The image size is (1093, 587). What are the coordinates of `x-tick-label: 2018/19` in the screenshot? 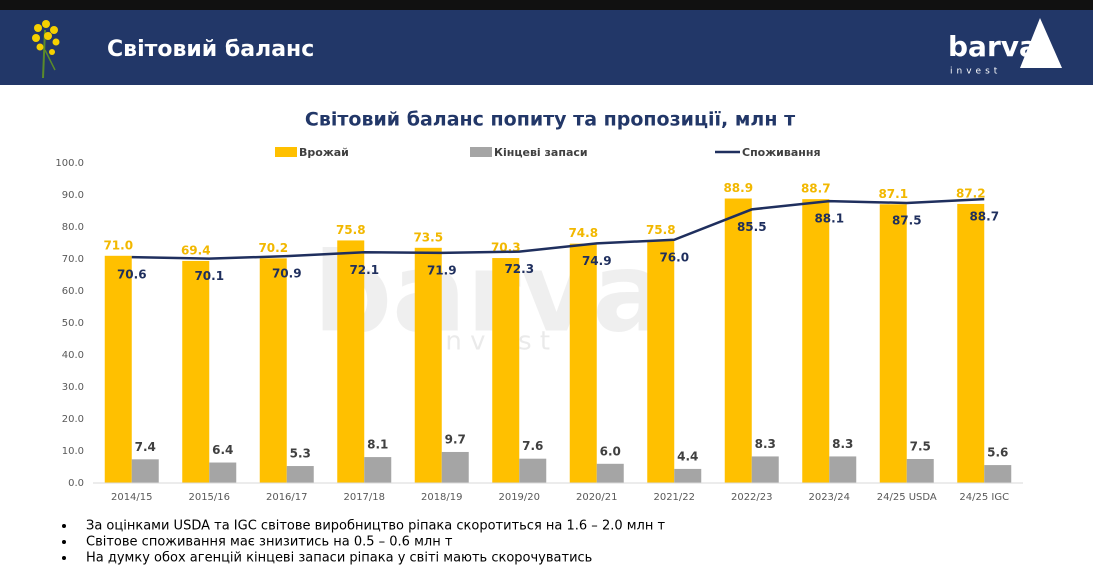 It's located at (442, 497).